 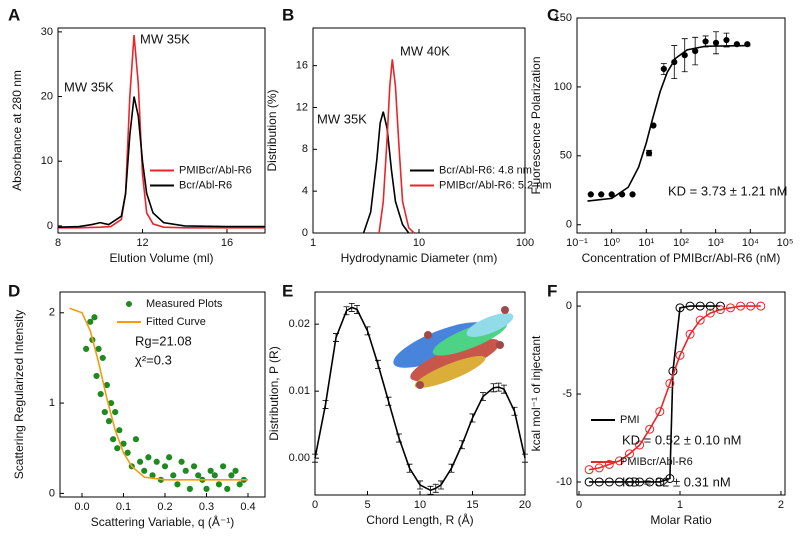 I want to click on x-tick-label: 5, so click(x=367, y=505).